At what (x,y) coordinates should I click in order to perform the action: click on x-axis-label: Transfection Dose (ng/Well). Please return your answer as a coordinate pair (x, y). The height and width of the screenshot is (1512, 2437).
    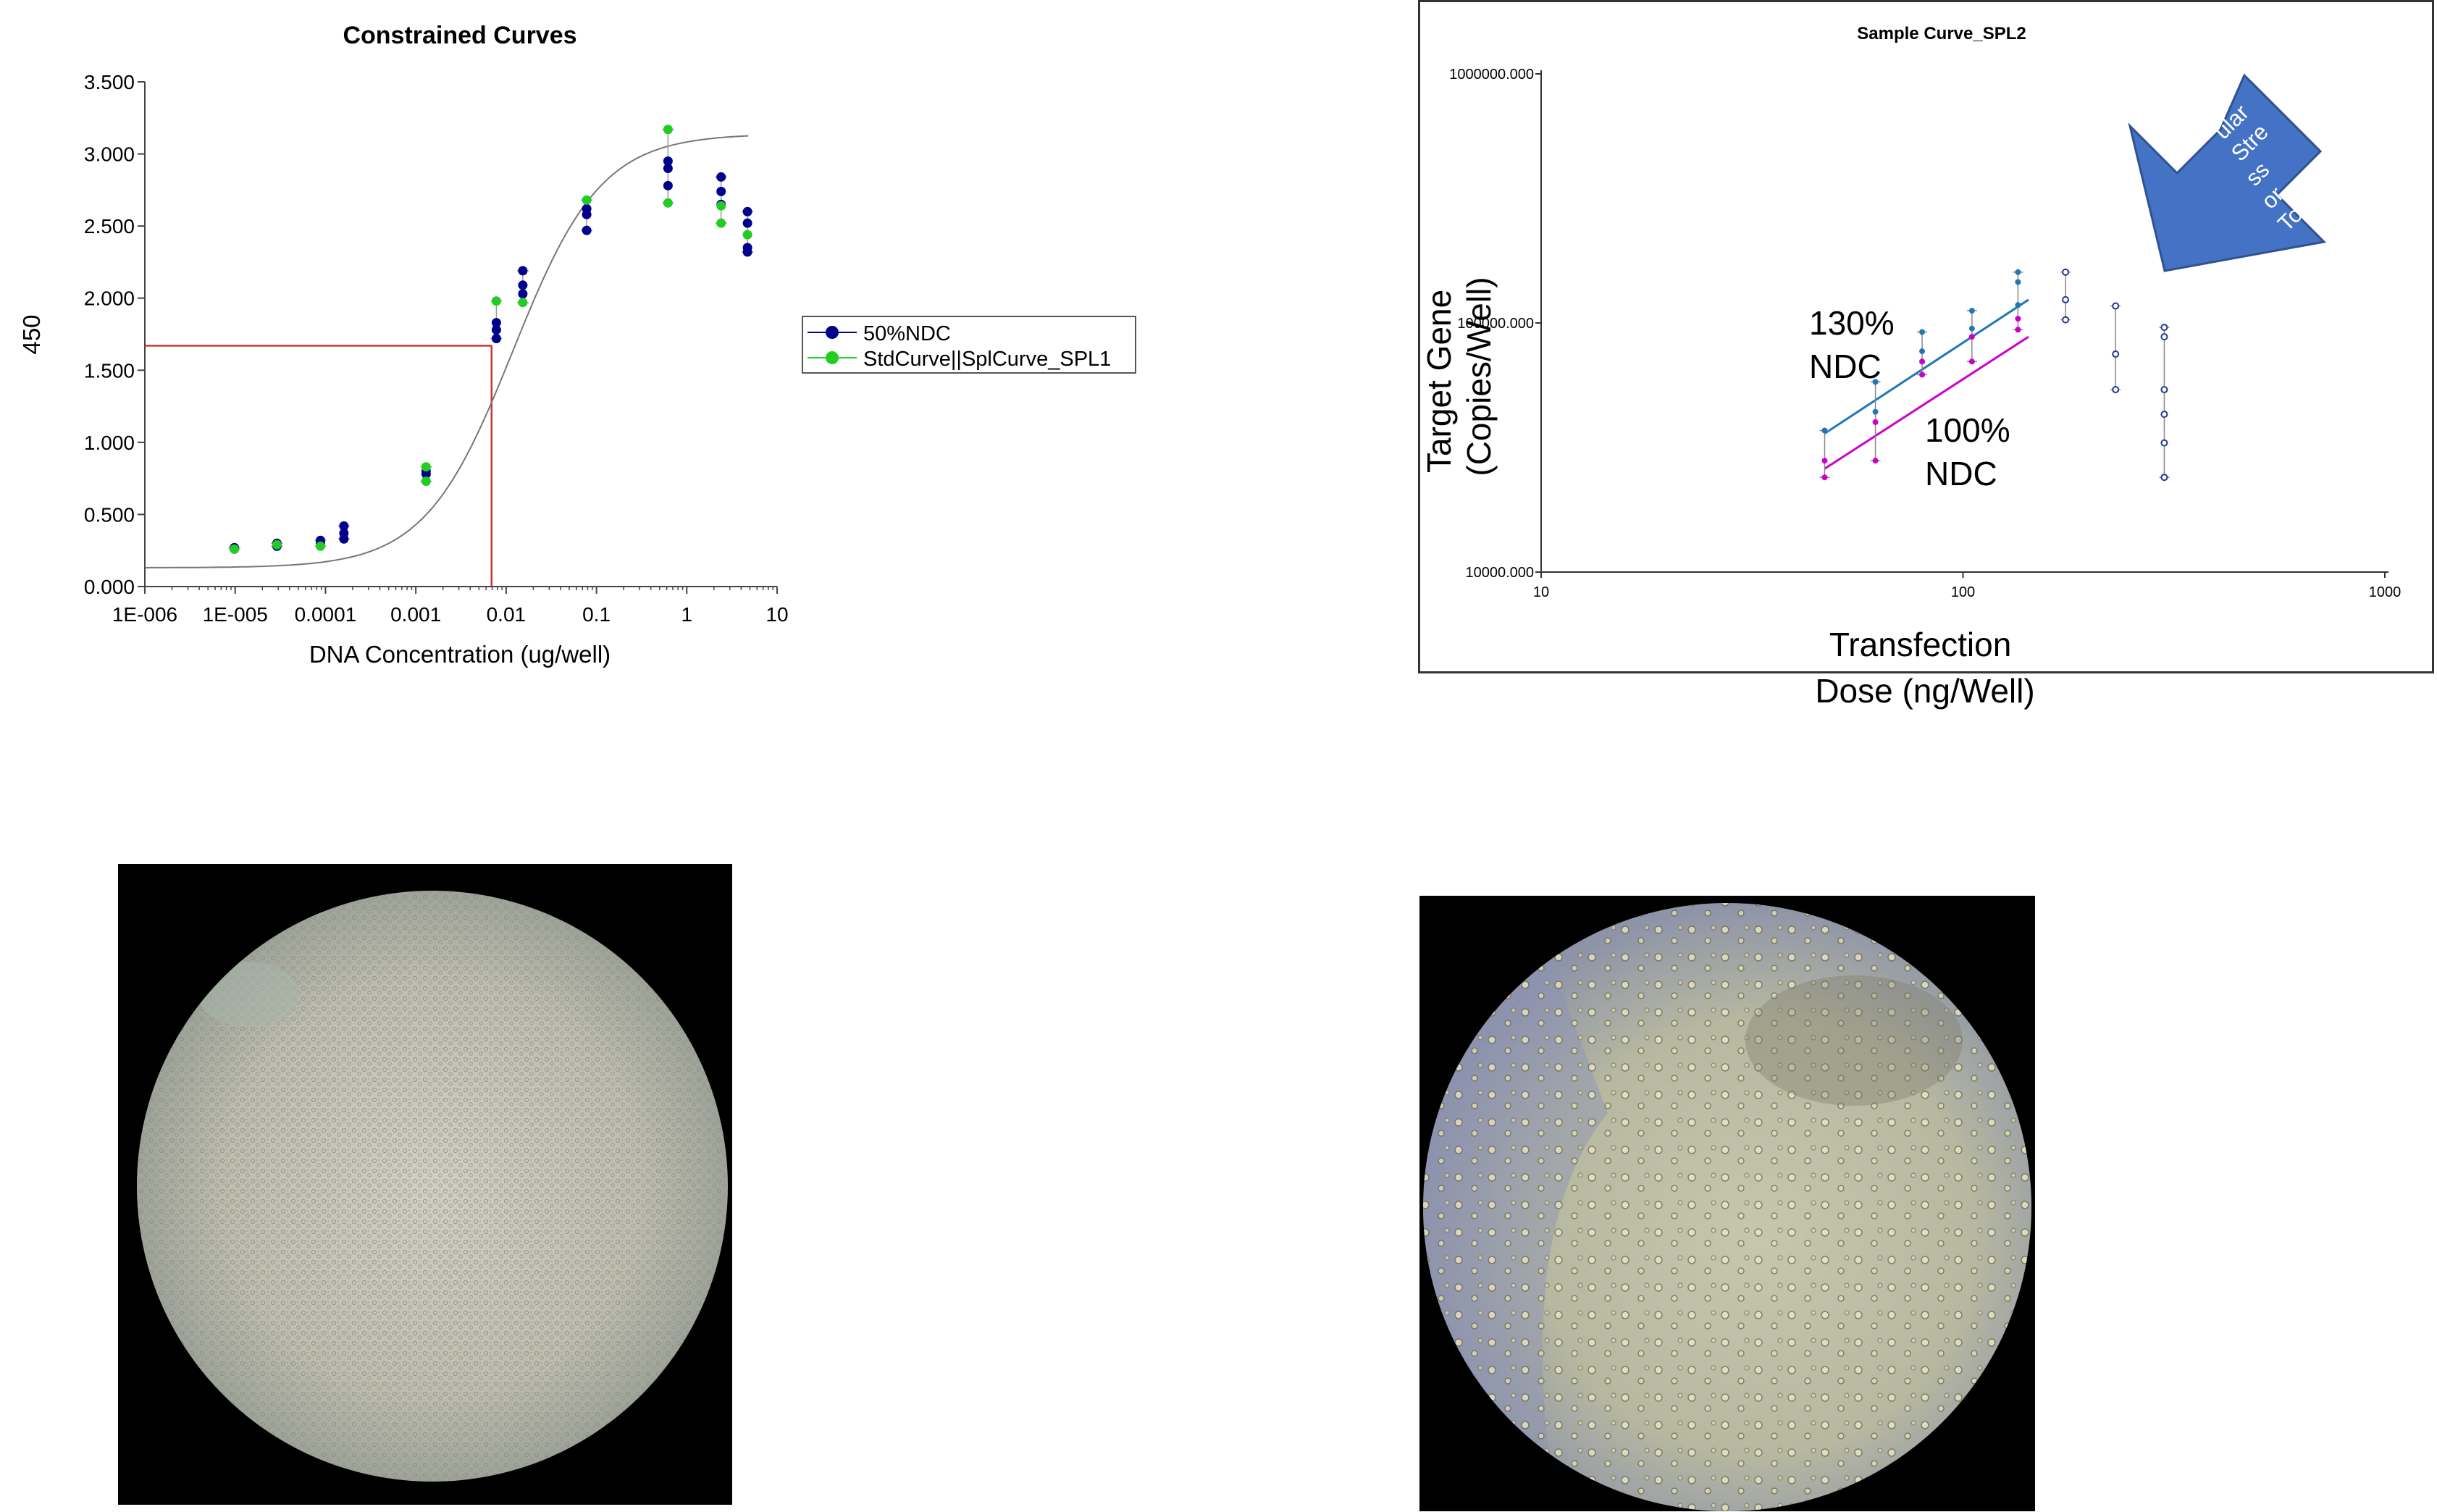
    Looking at the image, I should click on (1924, 668).